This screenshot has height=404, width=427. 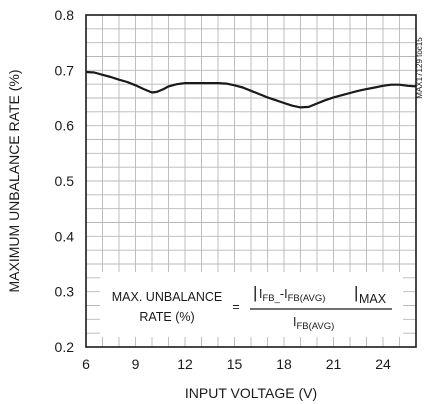 What do you see at coordinates (185, 364) in the screenshot?
I see `x-tick-label: 12` at bounding box center [185, 364].